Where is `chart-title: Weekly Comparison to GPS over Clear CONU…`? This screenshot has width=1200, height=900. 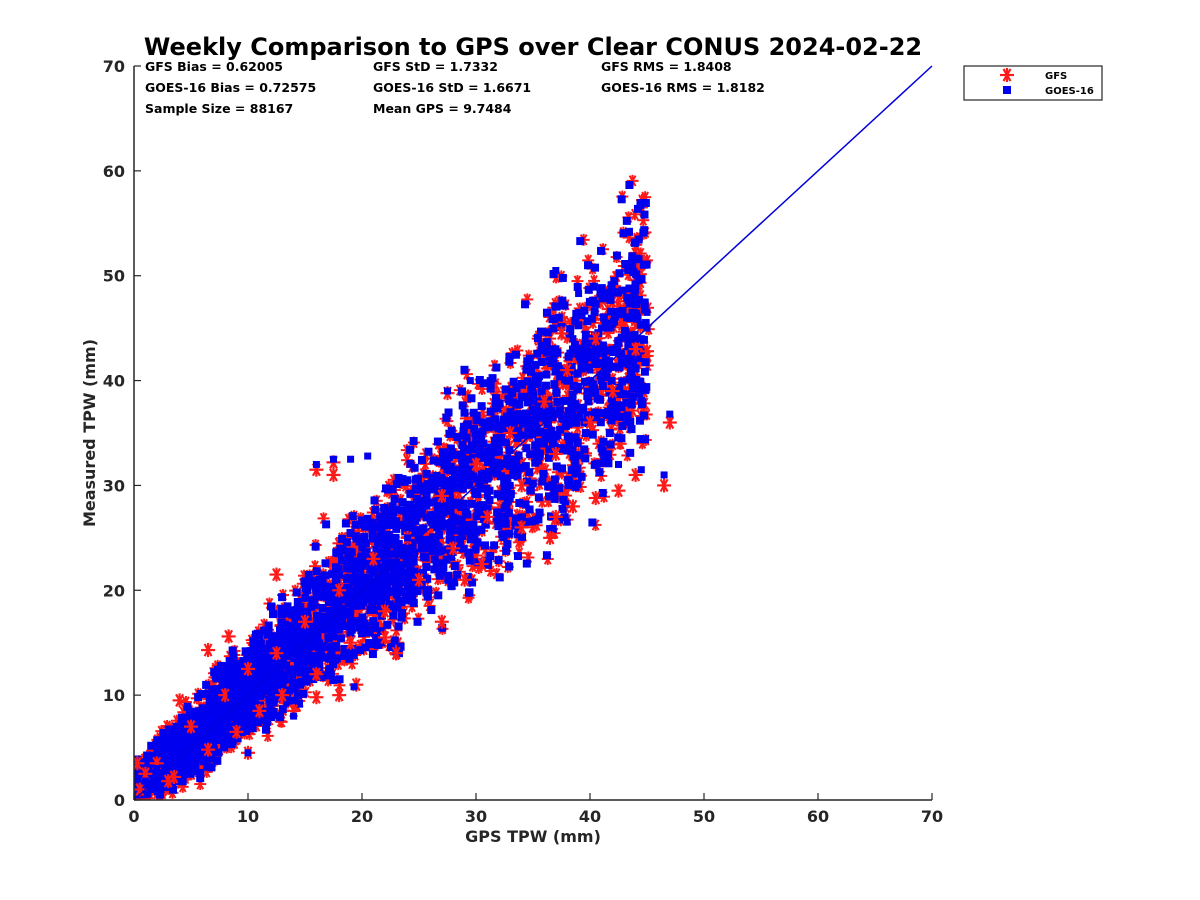 chart-title: Weekly Comparison to GPS over Clear CONU… is located at coordinates (533, 47).